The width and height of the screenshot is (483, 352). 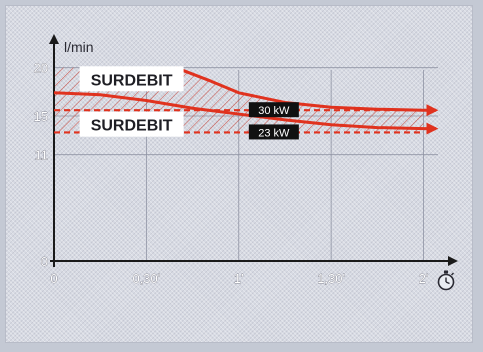 What do you see at coordinates (446, 280) in the screenshot?
I see `stopwatch-icon` at bounding box center [446, 280].